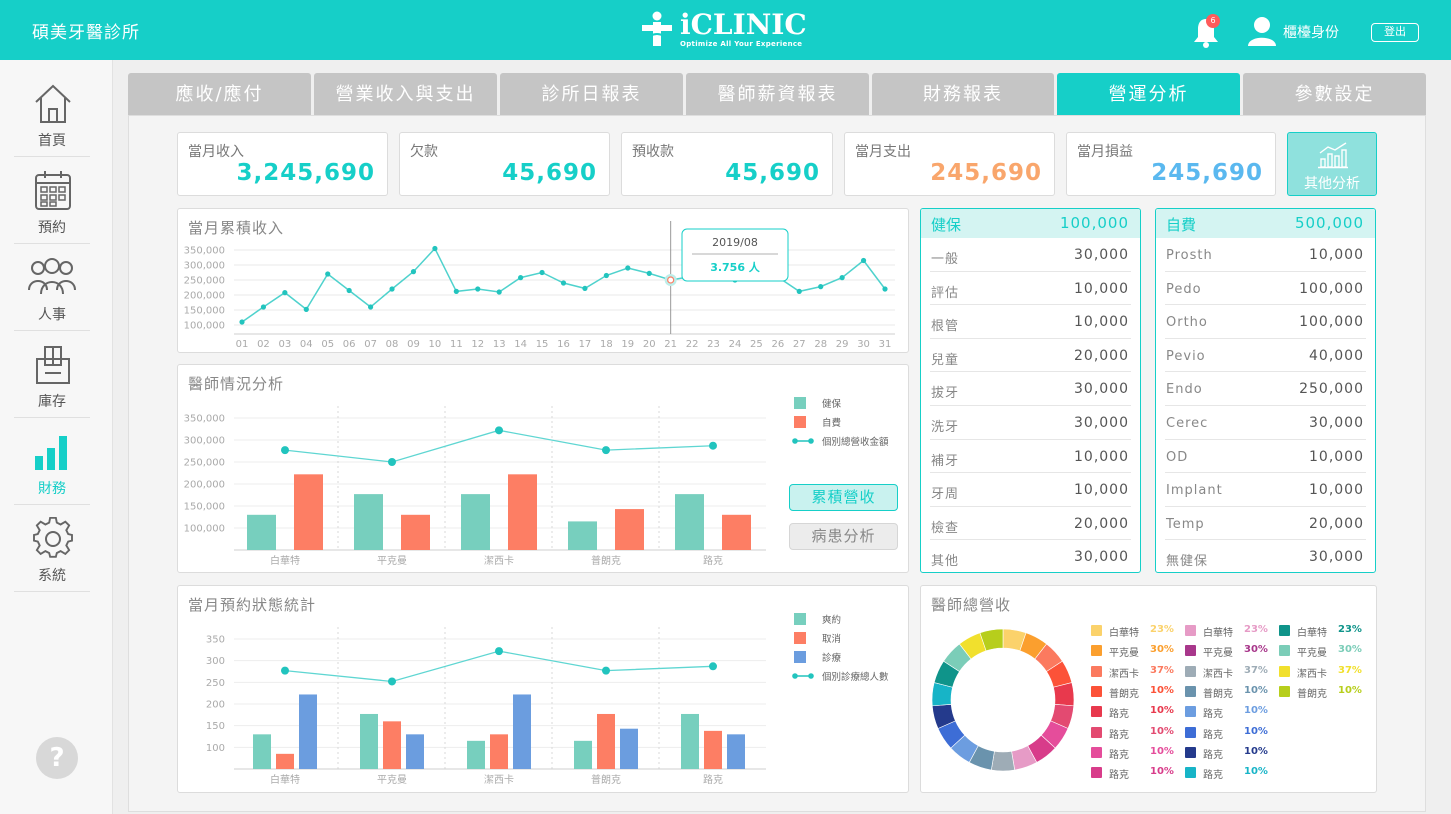  What do you see at coordinates (1136, 631) in the screenshot?
I see `legend-item: 白華特 23%` at bounding box center [1136, 631].